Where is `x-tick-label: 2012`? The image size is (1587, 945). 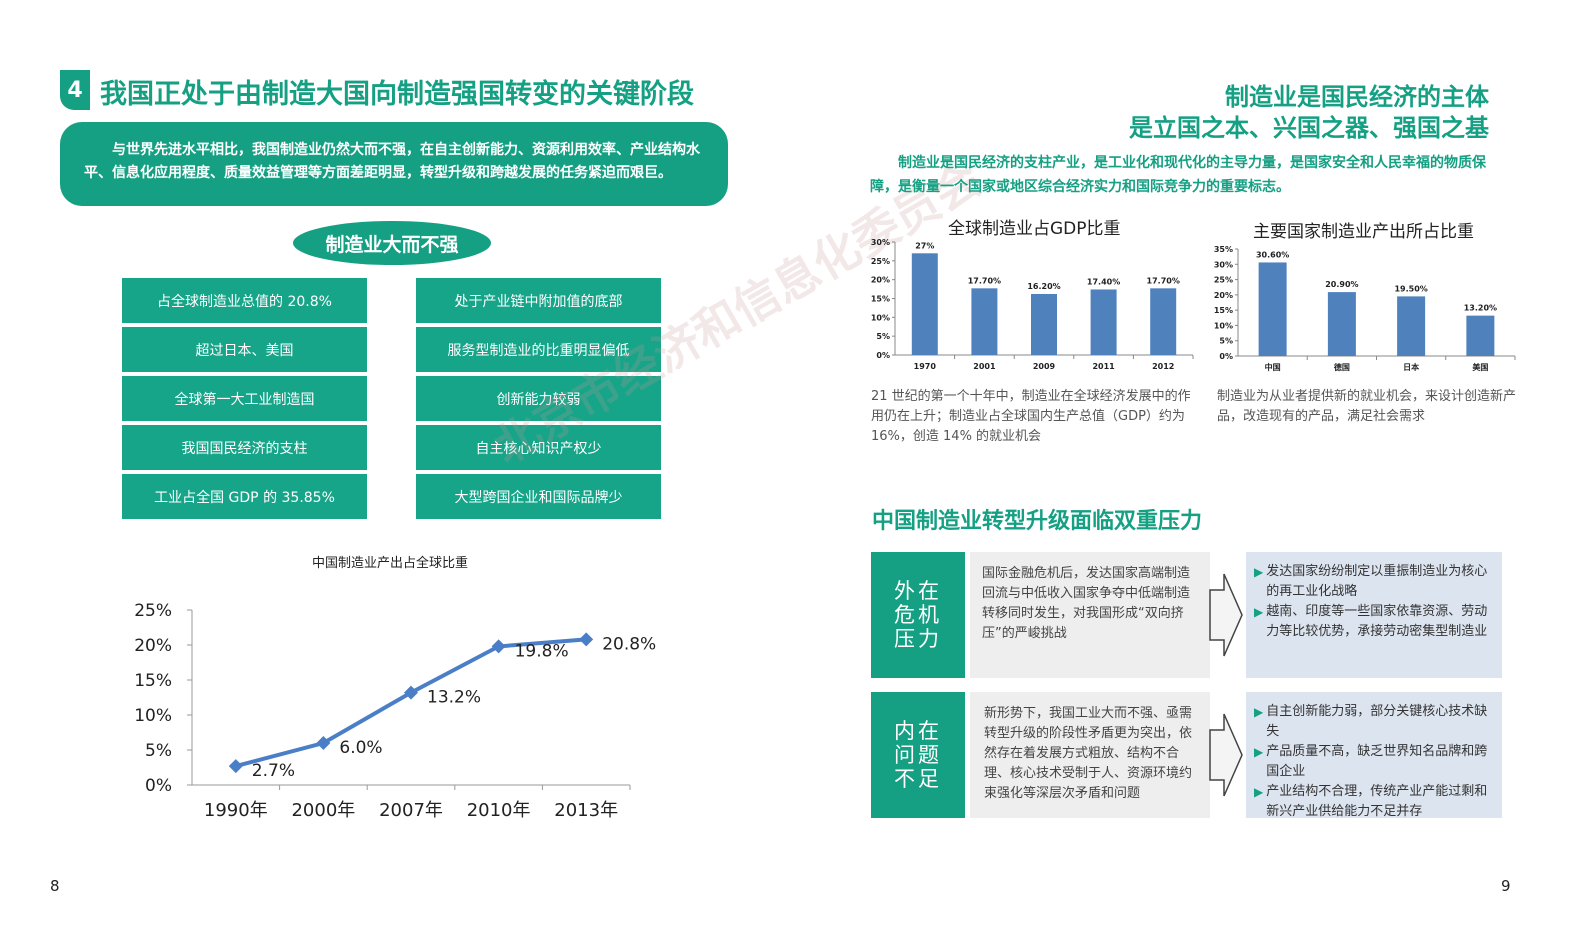
x-tick-label: 2012 is located at coordinates (1163, 366).